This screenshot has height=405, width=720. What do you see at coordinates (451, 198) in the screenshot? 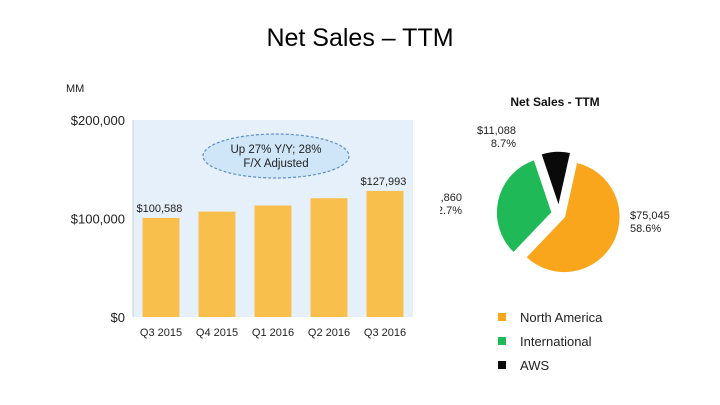
I see `slice-value-label: $41,860` at bounding box center [451, 198].